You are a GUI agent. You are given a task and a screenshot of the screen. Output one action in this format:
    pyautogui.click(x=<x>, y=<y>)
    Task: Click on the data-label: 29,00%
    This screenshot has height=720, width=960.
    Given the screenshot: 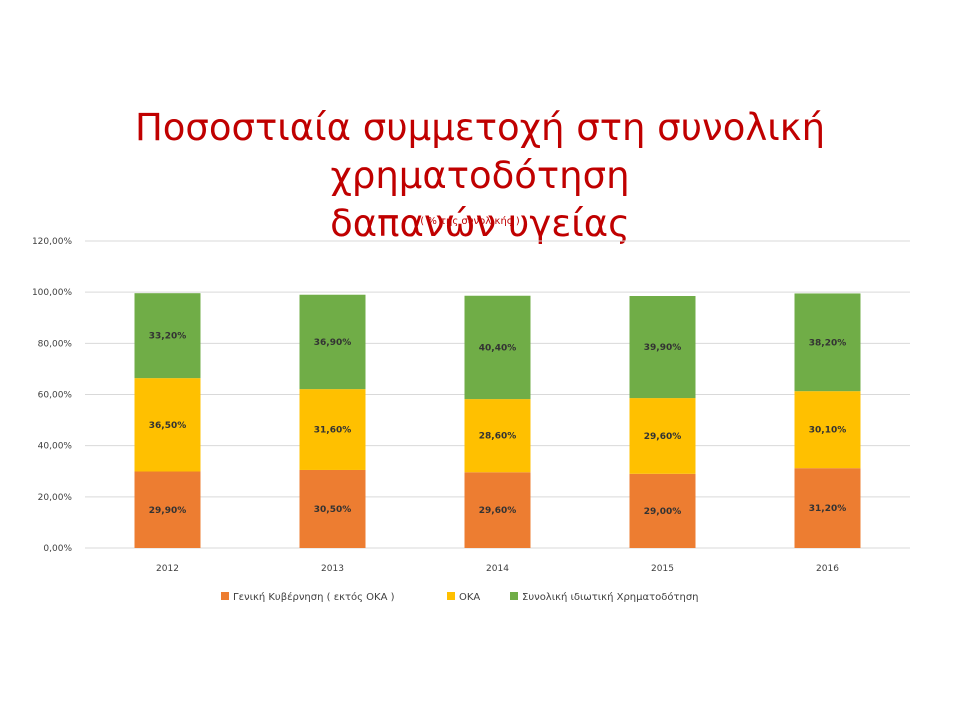 What is the action you would take?
    pyautogui.click(x=663, y=512)
    